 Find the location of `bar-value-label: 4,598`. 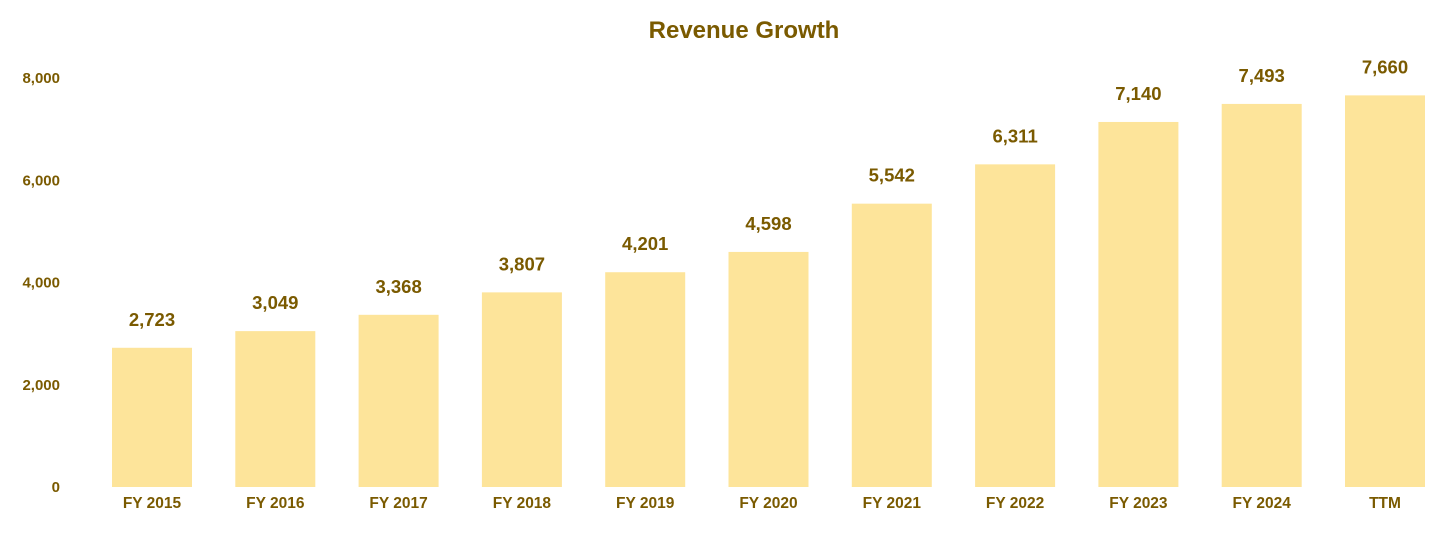

bar-value-label: 4,598 is located at coordinates (768, 223).